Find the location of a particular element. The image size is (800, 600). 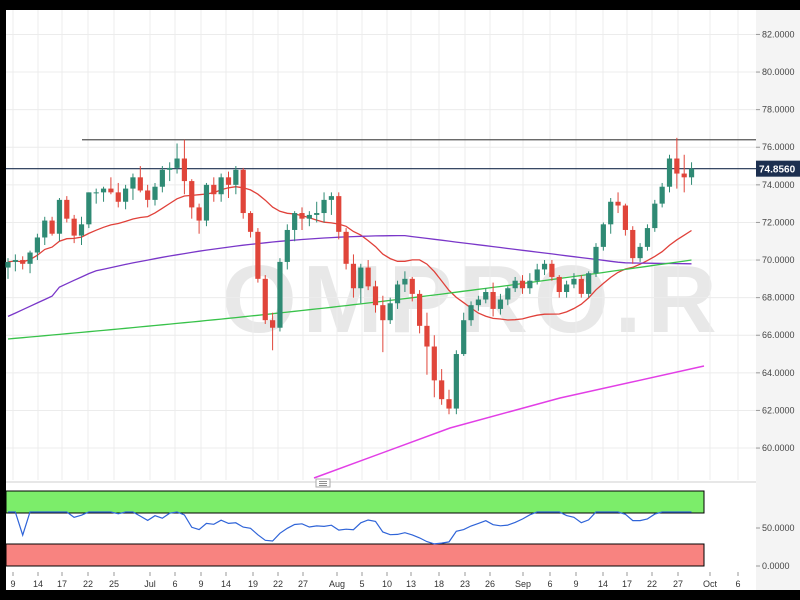

watermark-text: OMPRO.R is located at coordinates (472, 299).